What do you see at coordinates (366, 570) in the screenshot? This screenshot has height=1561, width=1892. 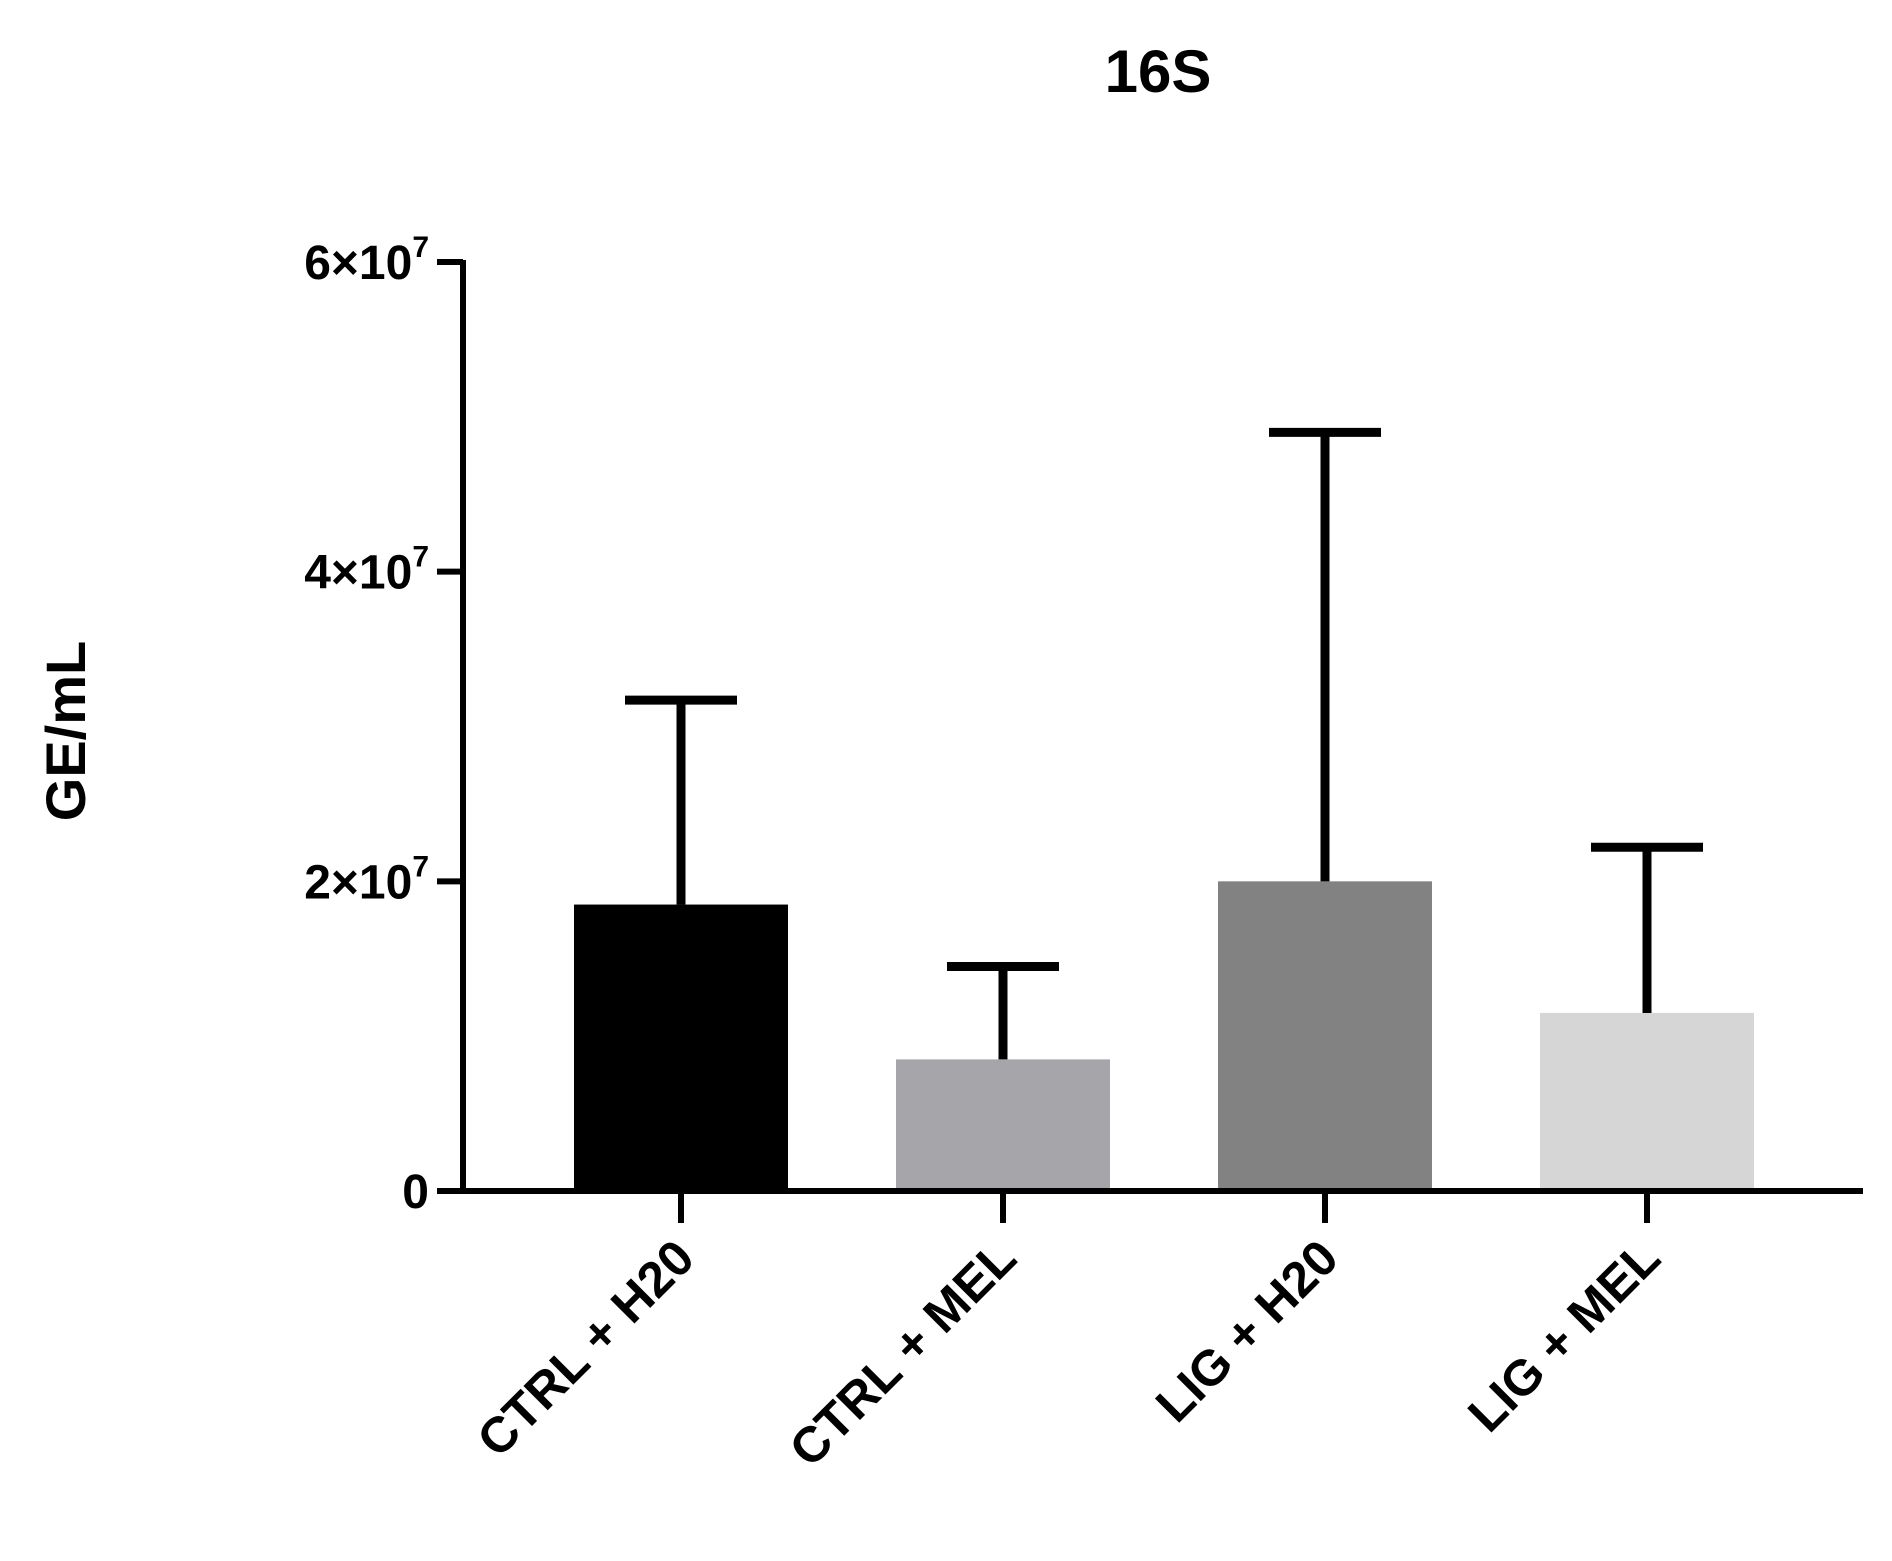 I see `y-tick-label: 4×10⁷` at bounding box center [366, 570].